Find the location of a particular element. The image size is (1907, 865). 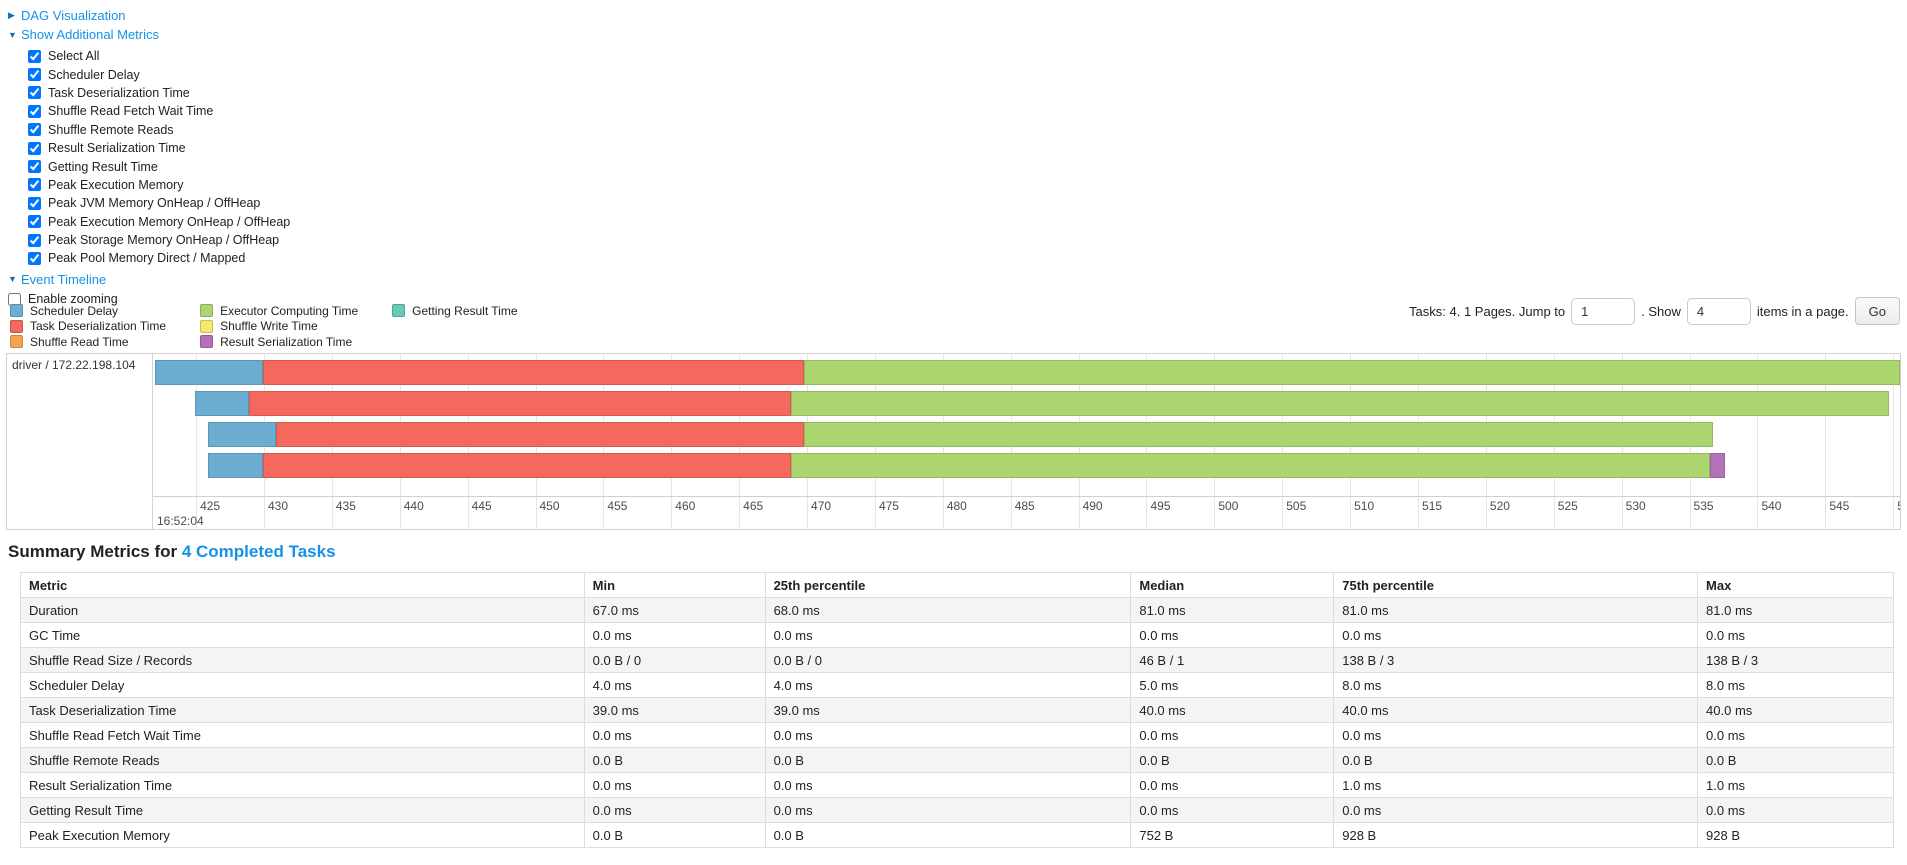

column-header-min: Min is located at coordinates (674, 585).